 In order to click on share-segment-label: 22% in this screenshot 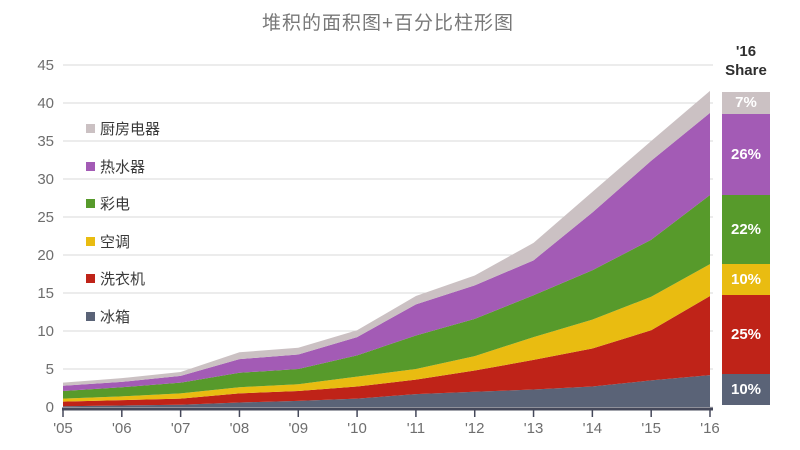, I will do `click(746, 230)`.